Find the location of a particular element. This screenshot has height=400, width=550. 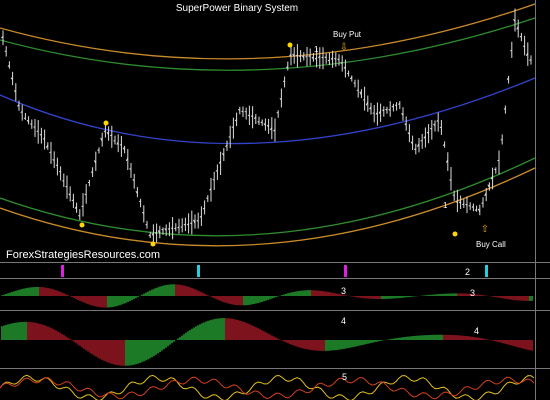

arrow-up: ⇧ is located at coordinates (485, 229).